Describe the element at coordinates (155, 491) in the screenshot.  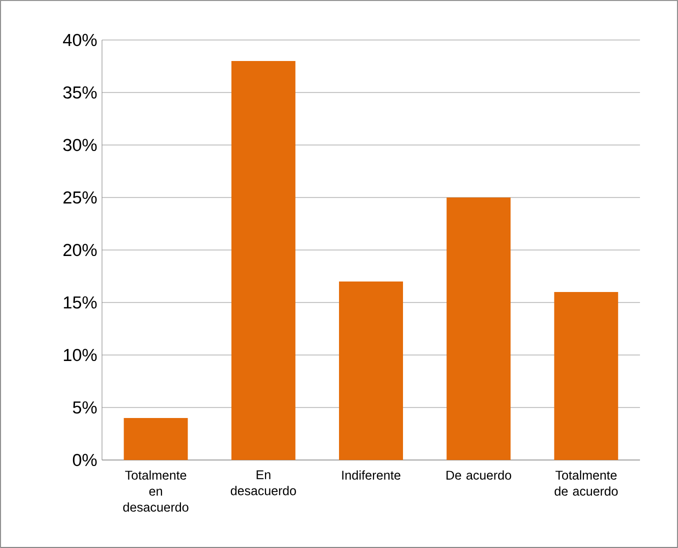
I see `x-tick-label: Totalmente en desacuerdo` at that location.